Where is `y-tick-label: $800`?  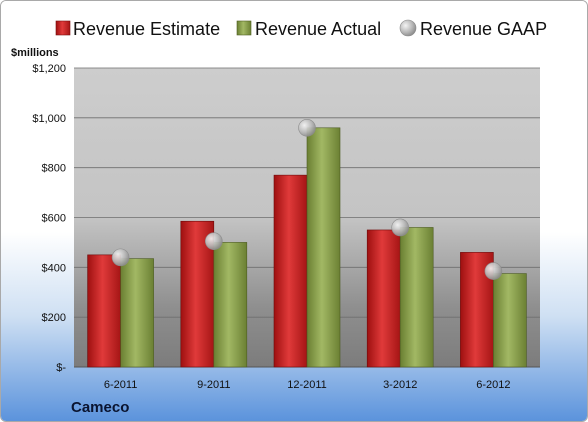 y-tick-label: $800 is located at coordinates (54, 169).